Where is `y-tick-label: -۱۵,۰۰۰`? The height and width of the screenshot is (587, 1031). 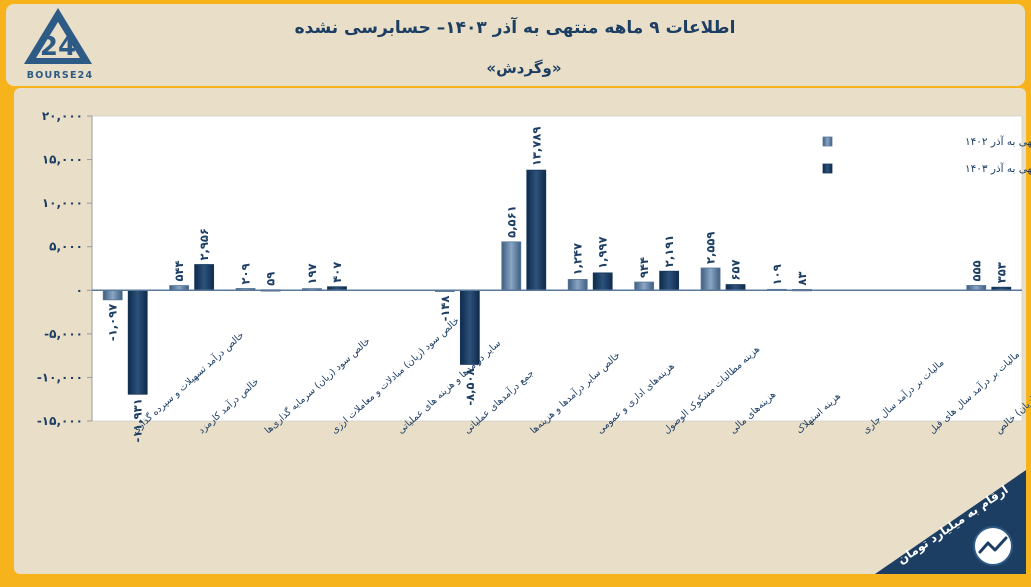 y-tick-label: -۱۵,۰۰۰ is located at coordinates (60, 421).